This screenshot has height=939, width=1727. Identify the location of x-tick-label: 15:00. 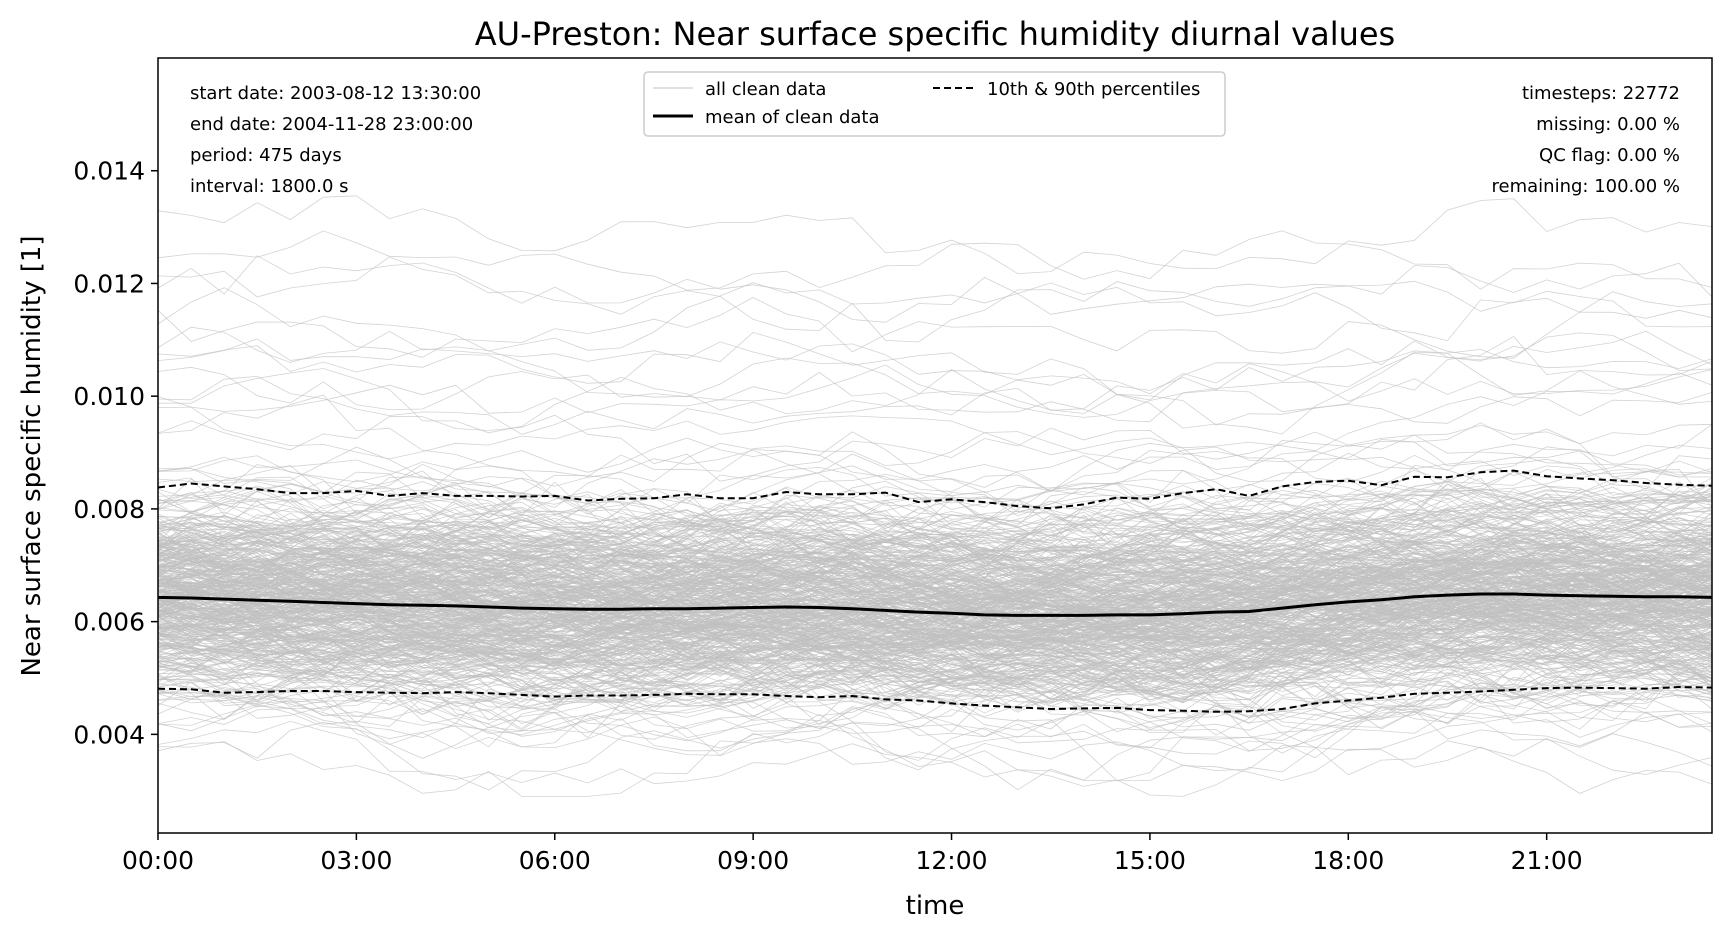
(1150, 860).